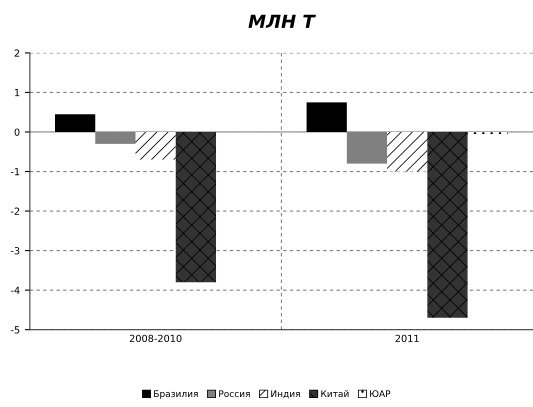 This screenshot has width=533, height=407. Describe the element at coordinates (282, 21) in the screenshot. I see `chart-title: МЛН Т` at that location.